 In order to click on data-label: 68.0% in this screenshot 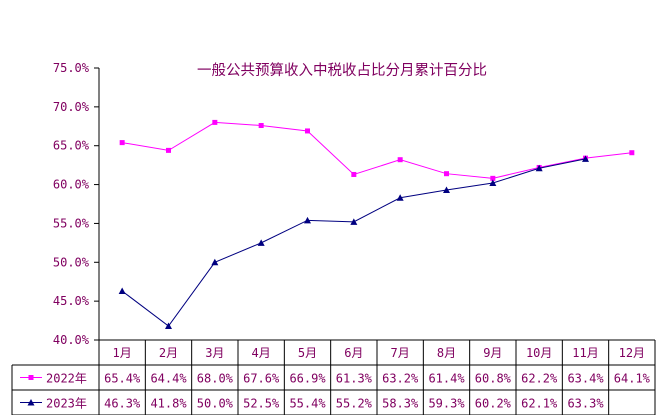, I will do `click(215, 379)`.